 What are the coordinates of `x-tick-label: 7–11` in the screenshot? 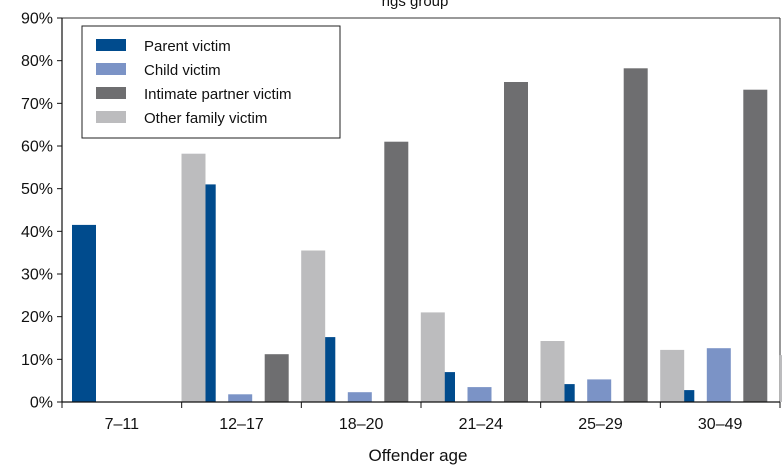 It's located at (122, 424).